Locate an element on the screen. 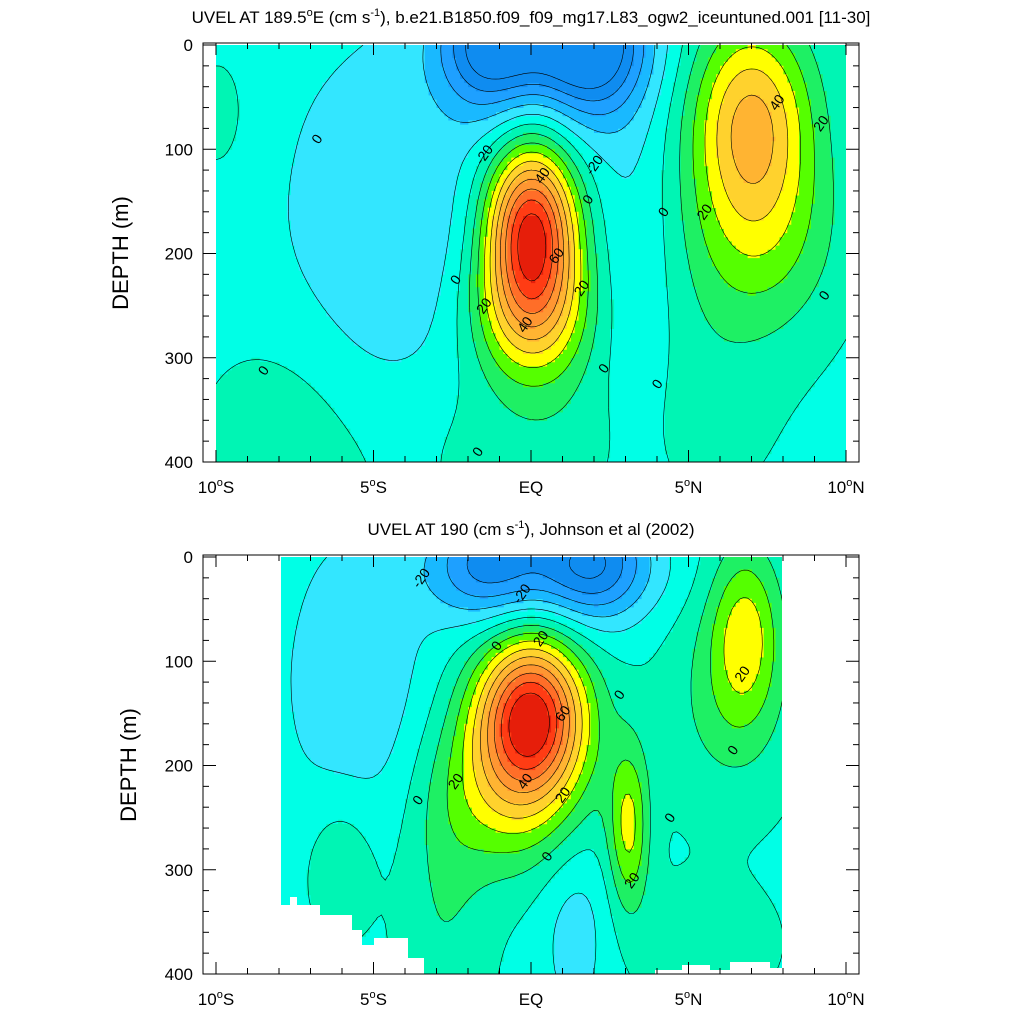  panel-top-y-axis-label: DEPTH (m) is located at coordinates (120, 253).